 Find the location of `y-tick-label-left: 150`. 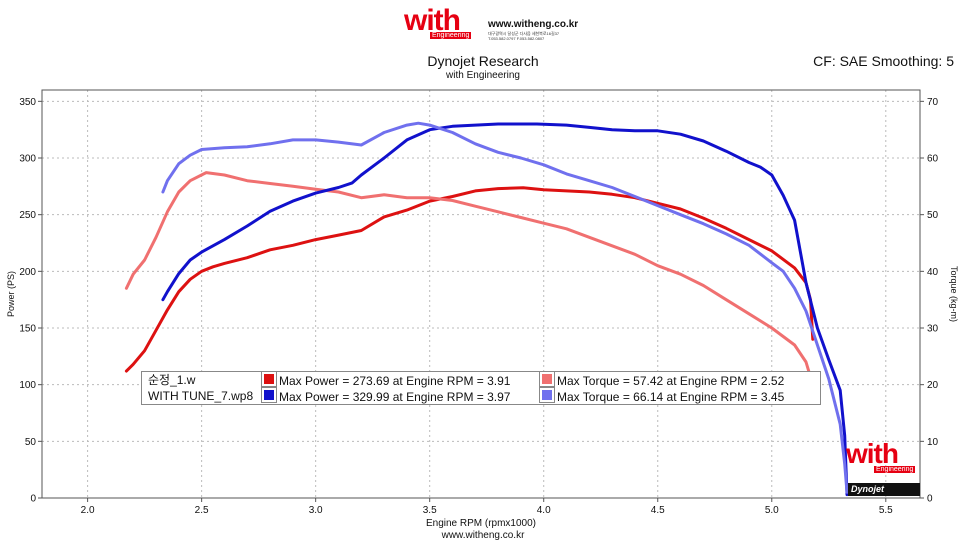

y-tick-label-left: 150 is located at coordinates (27, 329).